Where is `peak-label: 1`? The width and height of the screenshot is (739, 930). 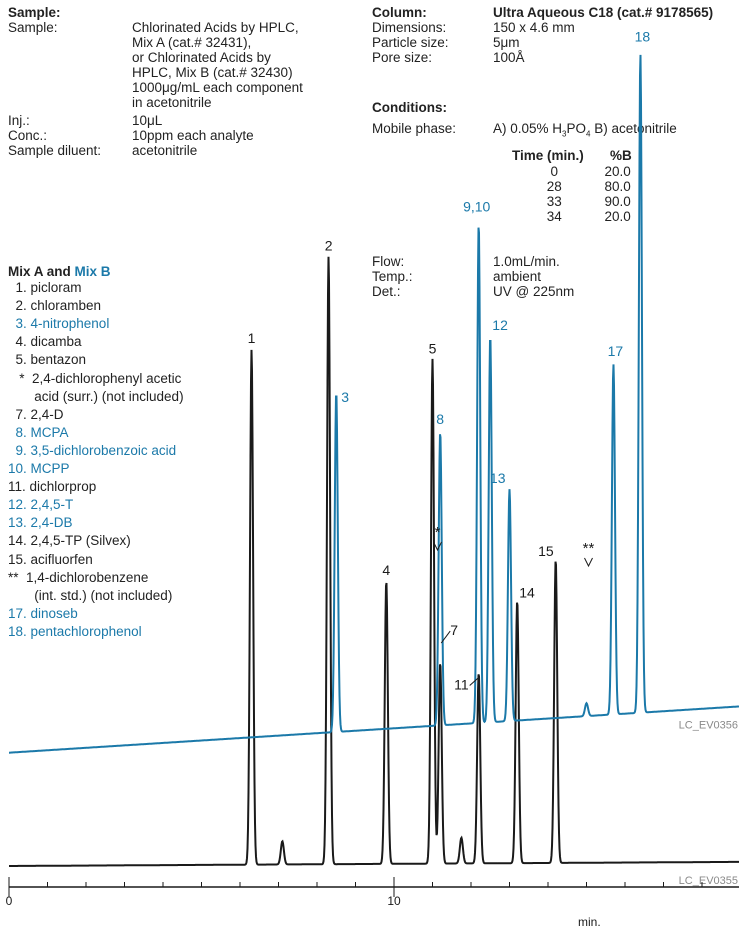 peak-label: 1 is located at coordinates (252, 338).